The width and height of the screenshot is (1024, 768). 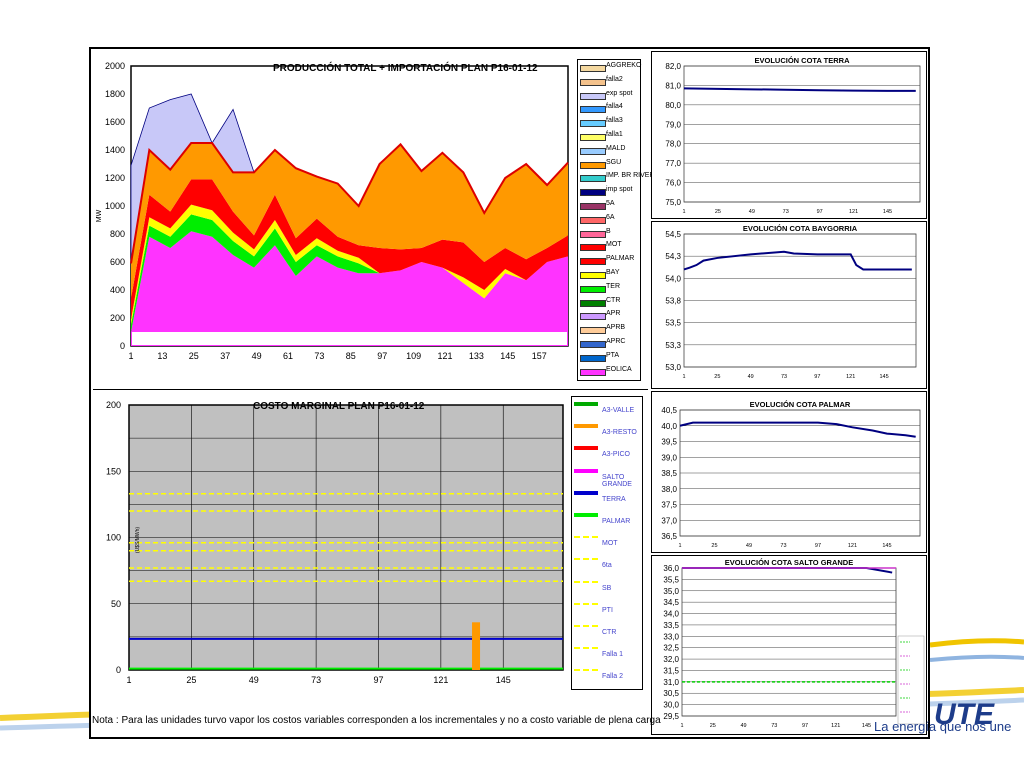 What do you see at coordinates (671, 659) in the screenshot?
I see `y-tick-label: 32,0` at bounding box center [671, 659].